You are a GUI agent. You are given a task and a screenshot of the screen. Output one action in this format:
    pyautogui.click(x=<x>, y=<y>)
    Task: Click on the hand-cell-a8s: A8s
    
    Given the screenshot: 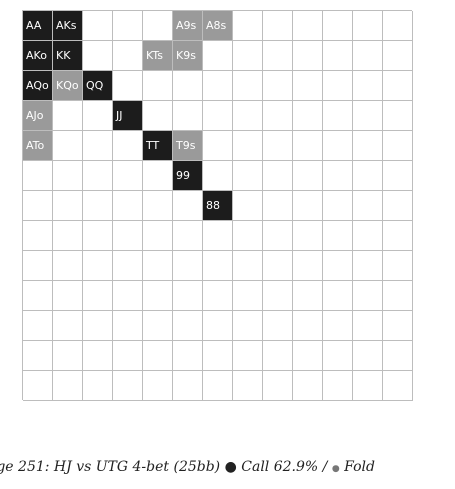 What is the action you would take?
    pyautogui.click(x=218, y=26)
    